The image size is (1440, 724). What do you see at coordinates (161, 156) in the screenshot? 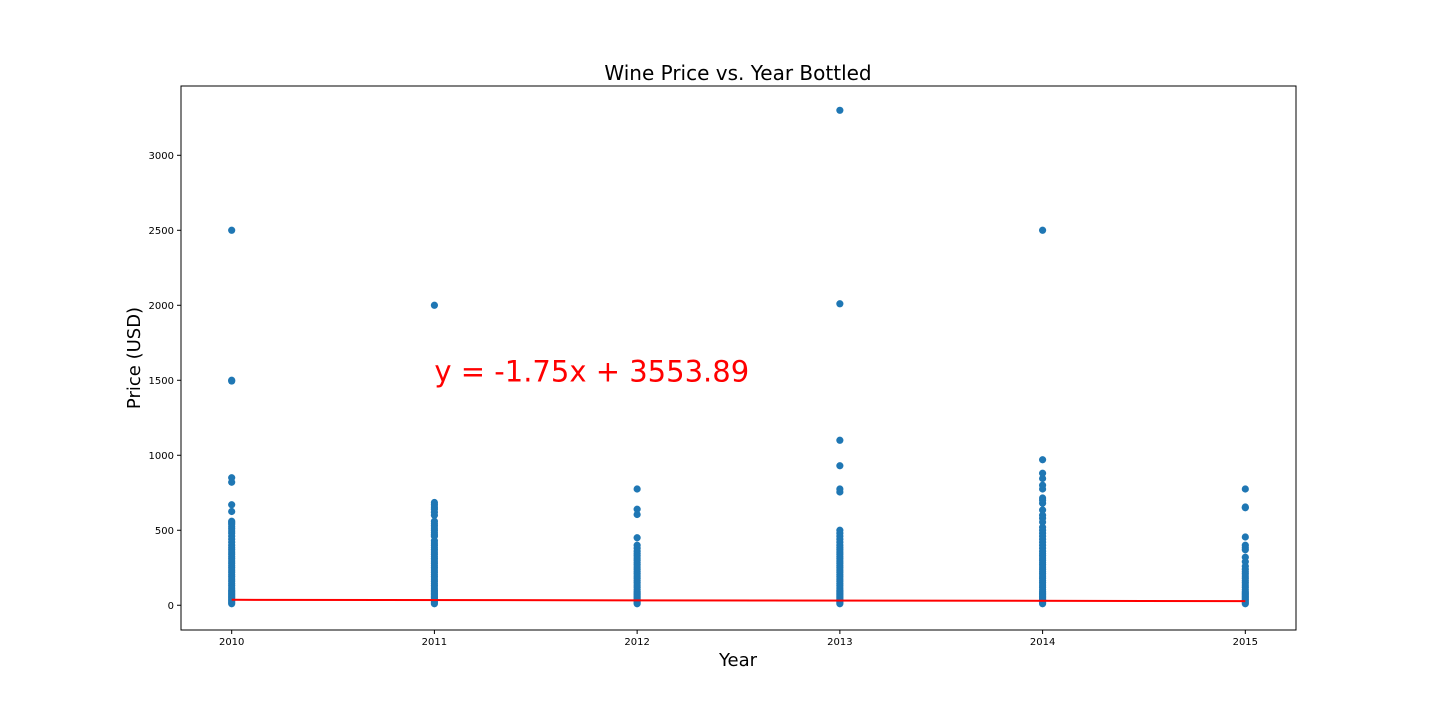
I see `y-tick-label: 3000` at bounding box center [161, 156].